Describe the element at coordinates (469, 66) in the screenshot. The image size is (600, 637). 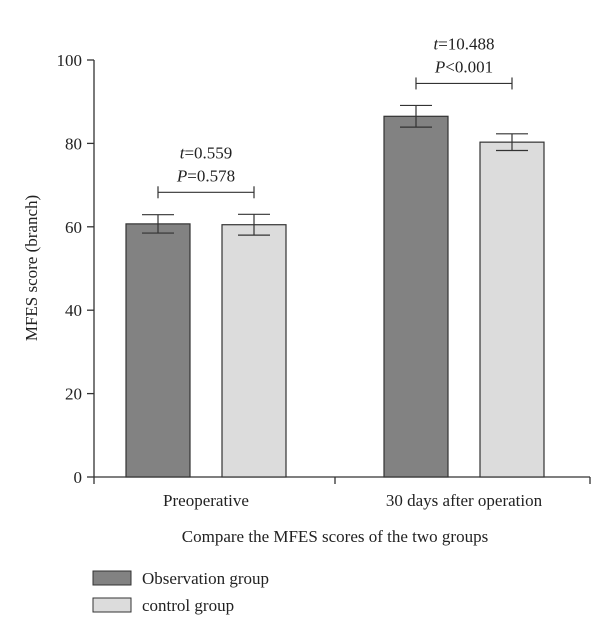
I see `p-text-1: <0.001` at that location.